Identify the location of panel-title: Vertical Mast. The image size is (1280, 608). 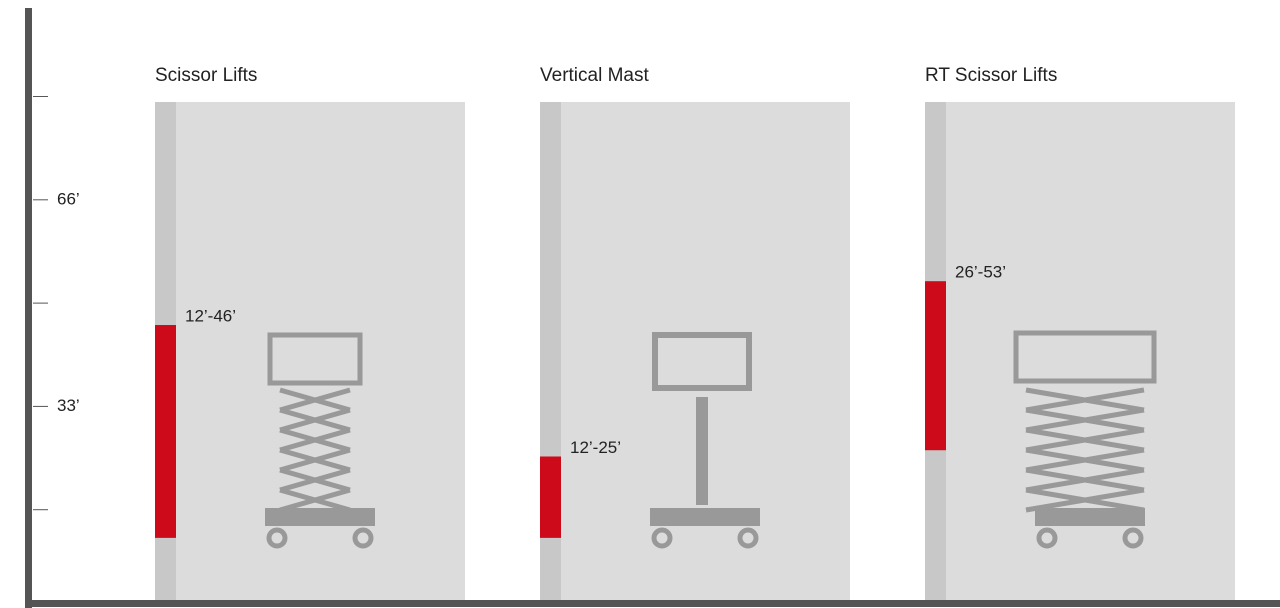
(594, 75).